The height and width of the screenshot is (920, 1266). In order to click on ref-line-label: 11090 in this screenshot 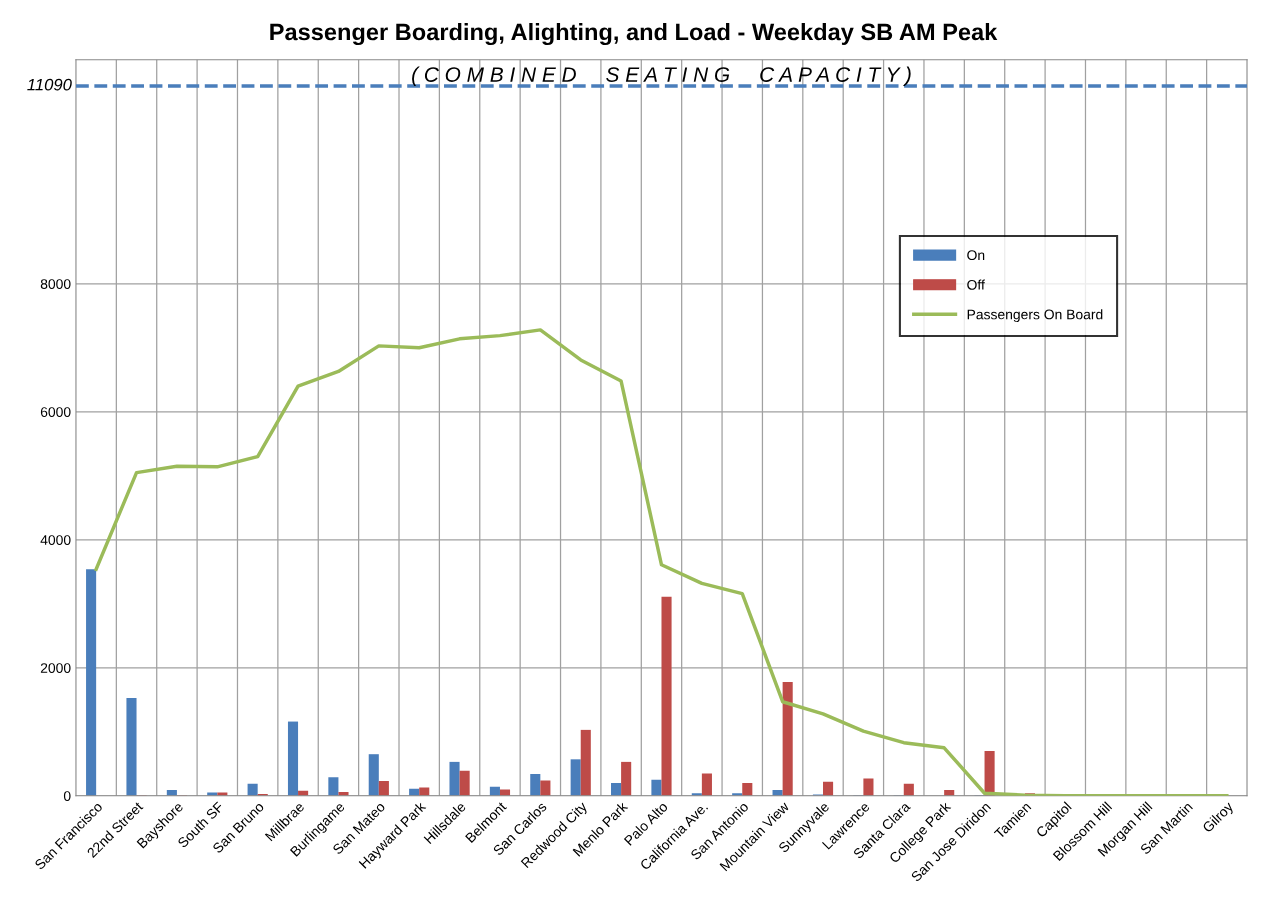, I will do `click(49, 84)`.